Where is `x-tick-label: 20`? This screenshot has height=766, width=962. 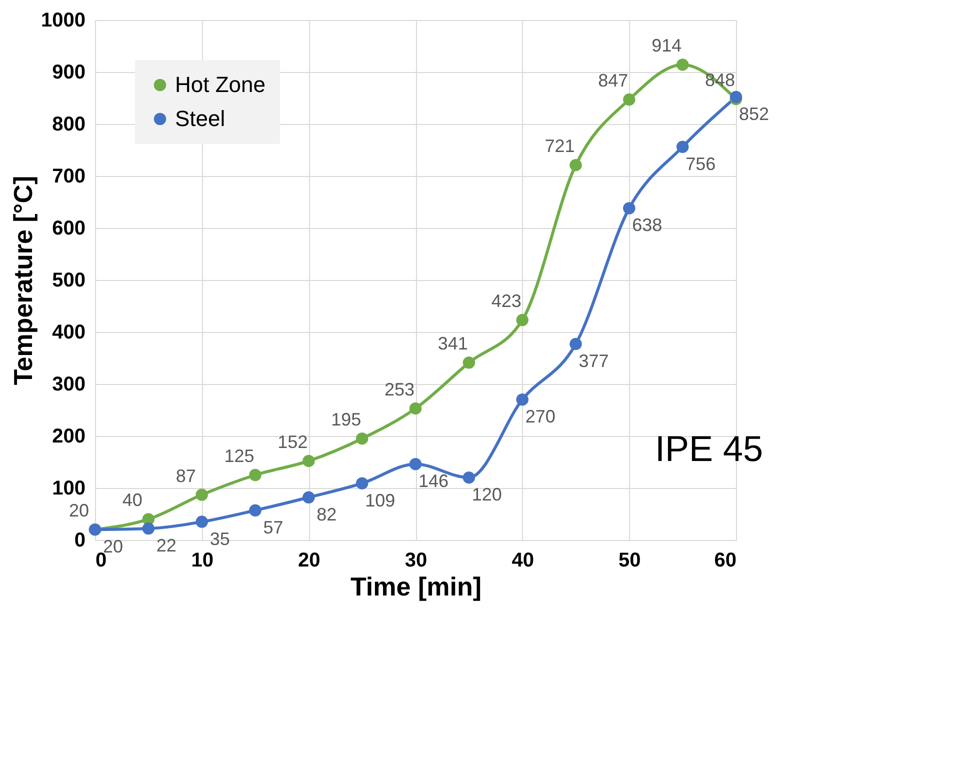
x-tick-label: 20 is located at coordinates (309, 561).